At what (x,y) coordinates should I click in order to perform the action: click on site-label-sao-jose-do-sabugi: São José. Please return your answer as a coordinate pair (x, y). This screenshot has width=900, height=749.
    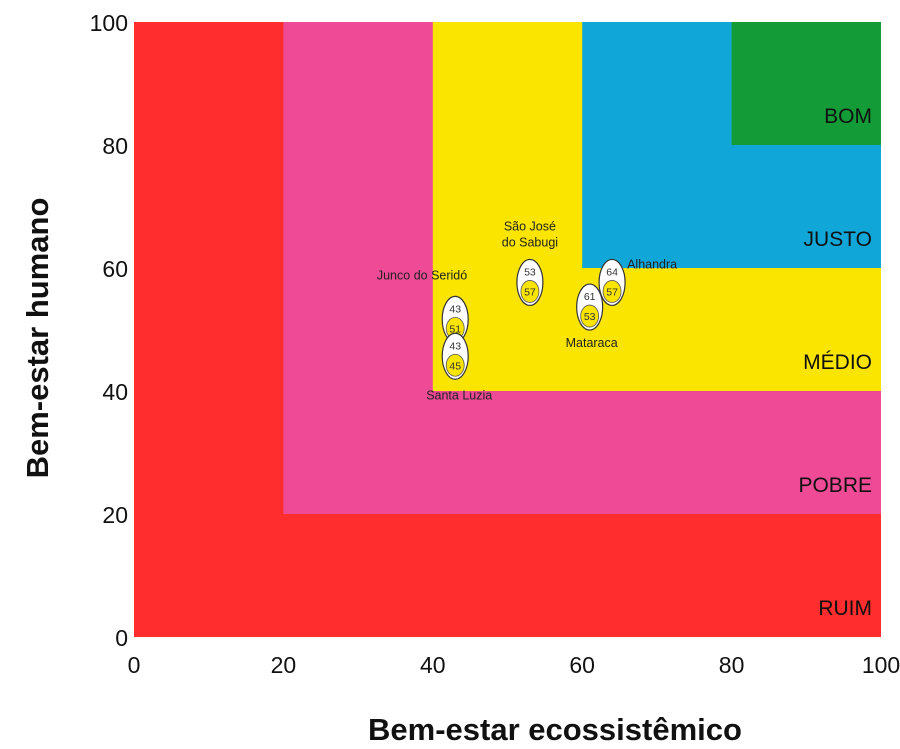
    Looking at the image, I should click on (530, 226).